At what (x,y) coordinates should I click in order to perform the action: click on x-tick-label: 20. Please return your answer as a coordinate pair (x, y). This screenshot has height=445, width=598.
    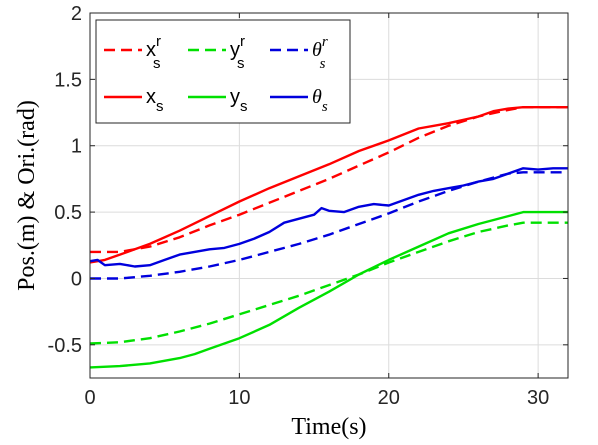
    Looking at the image, I should click on (389, 398).